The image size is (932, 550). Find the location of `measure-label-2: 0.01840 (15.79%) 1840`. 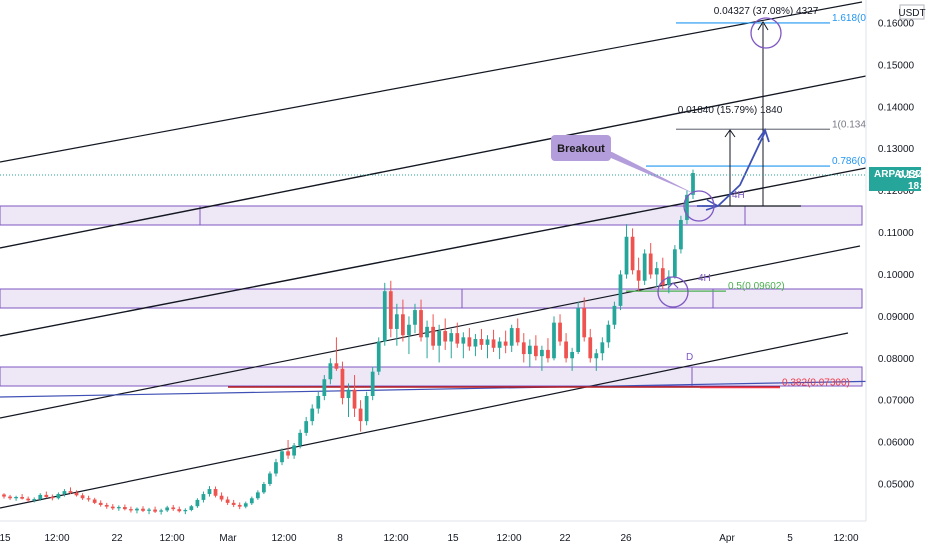

measure-label-2: 0.01840 (15.79%) 1840 is located at coordinates (730, 110).